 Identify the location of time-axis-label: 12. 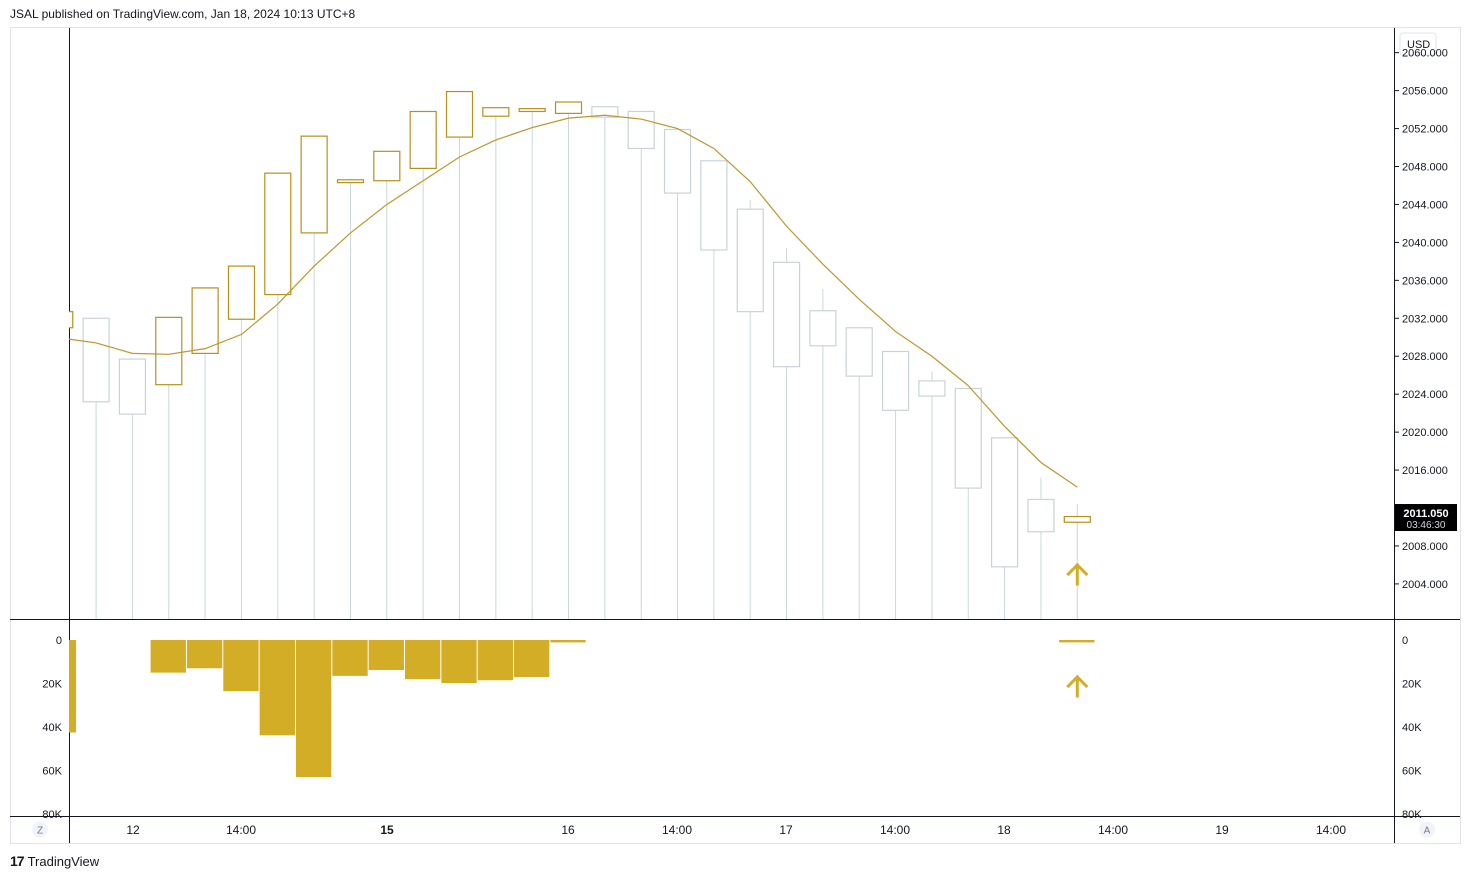
(133, 830).